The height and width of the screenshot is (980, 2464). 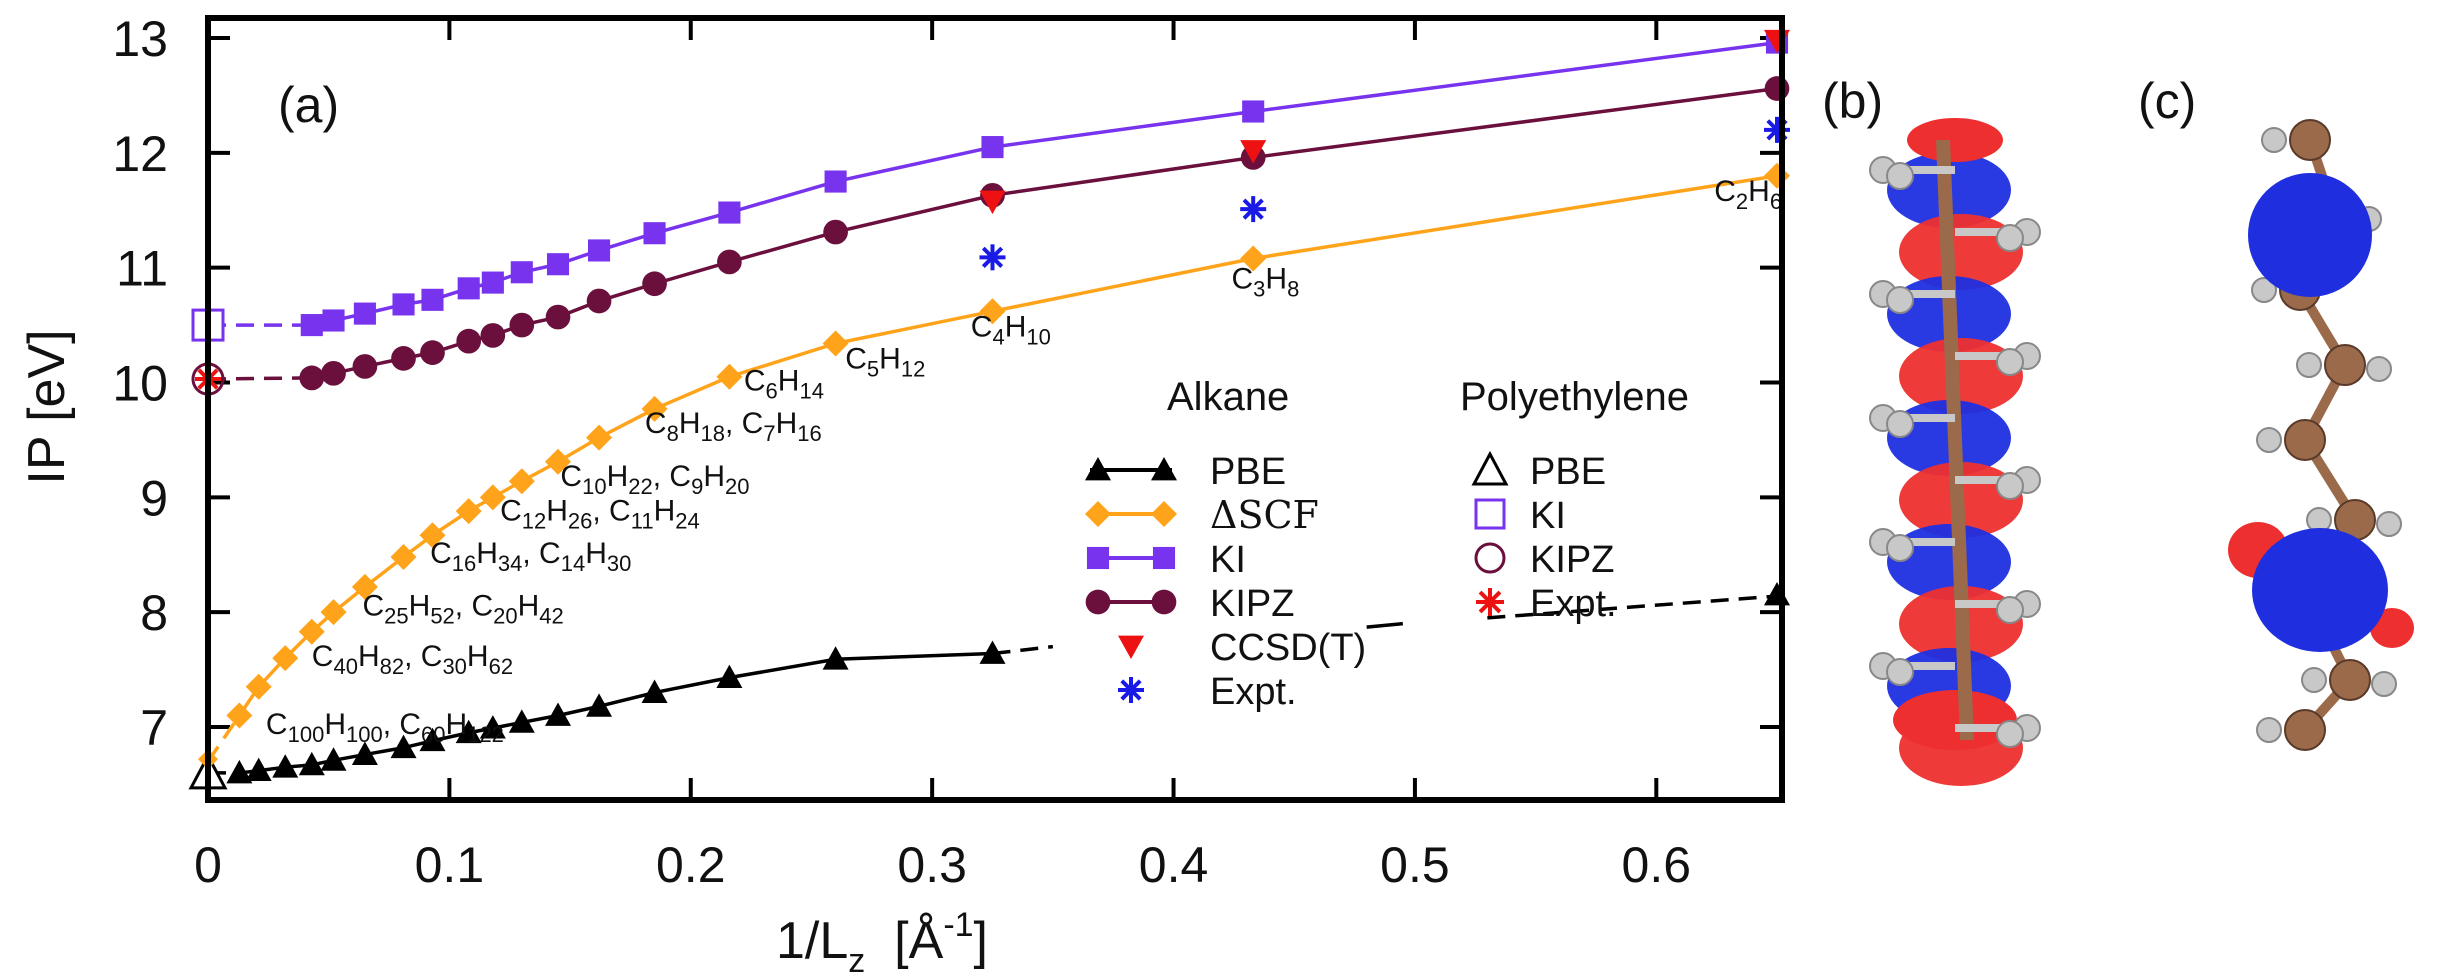 I want to click on x-tick-label: 0.4, so click(x=1174, y=865).